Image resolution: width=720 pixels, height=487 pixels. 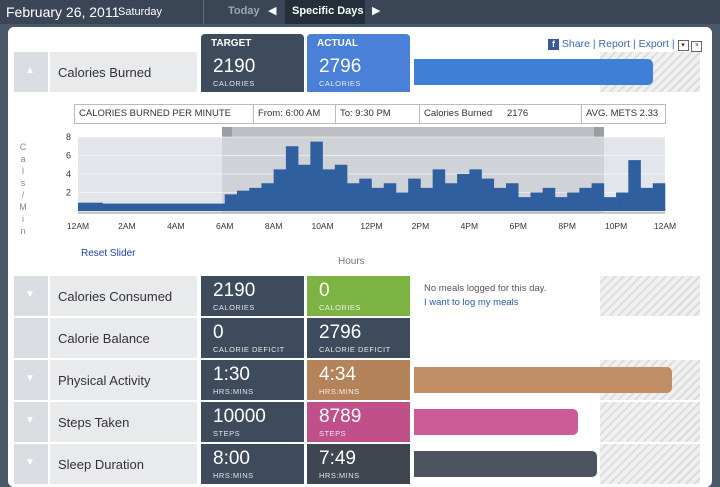 I want to click on mets: AVG. METS 2.33, so click(x=619, y=114).